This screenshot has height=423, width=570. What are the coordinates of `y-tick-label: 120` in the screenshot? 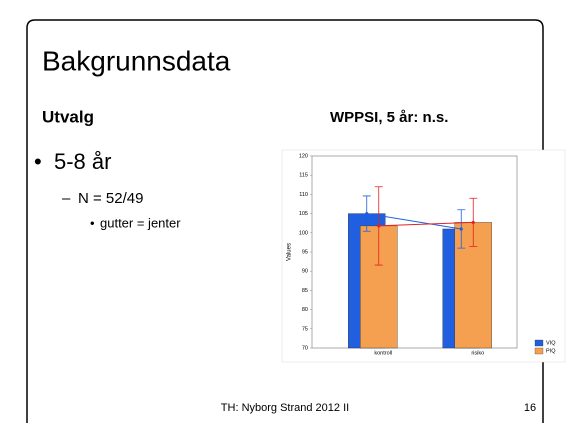 It's located at (303, 156).